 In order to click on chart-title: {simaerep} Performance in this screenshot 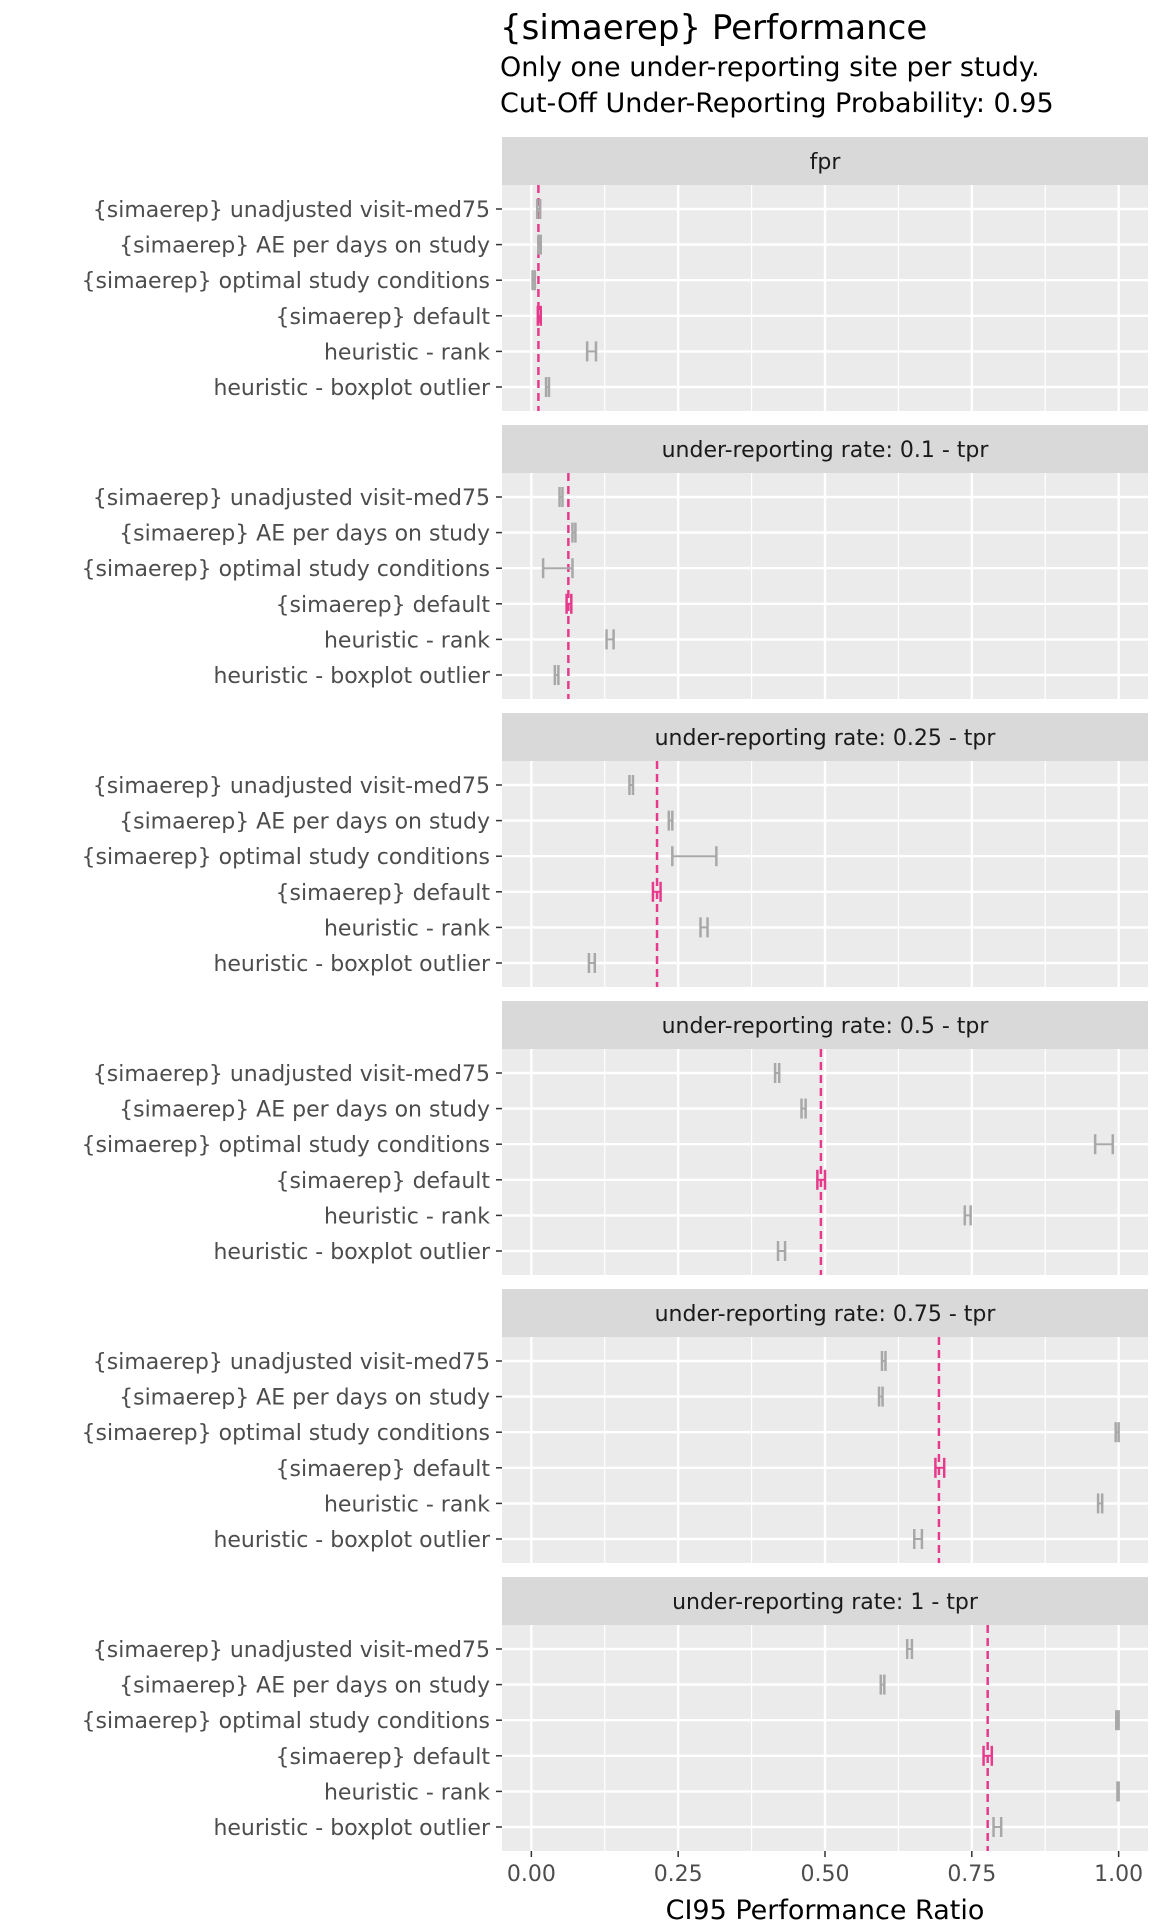, I will do `click(714, 28)`.